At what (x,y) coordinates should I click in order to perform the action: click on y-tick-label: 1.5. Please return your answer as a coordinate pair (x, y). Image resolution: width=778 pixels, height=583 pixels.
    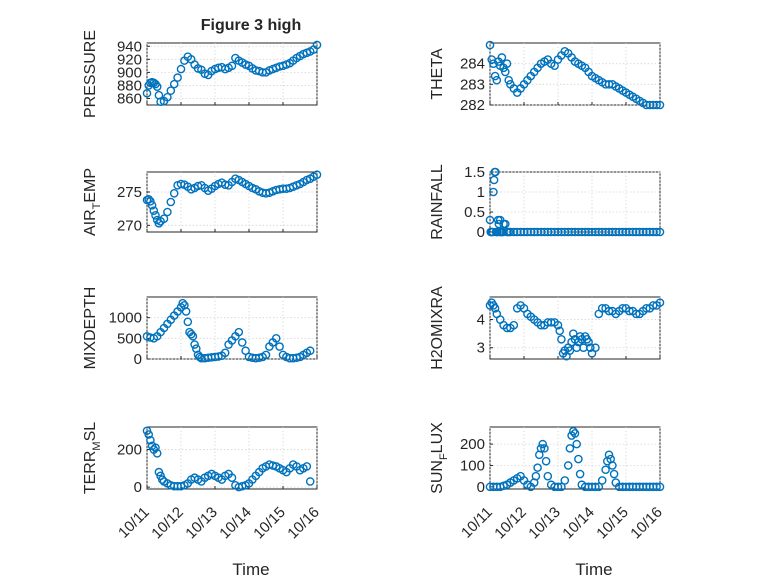
    Looking at the image, I should click on (474, 172).